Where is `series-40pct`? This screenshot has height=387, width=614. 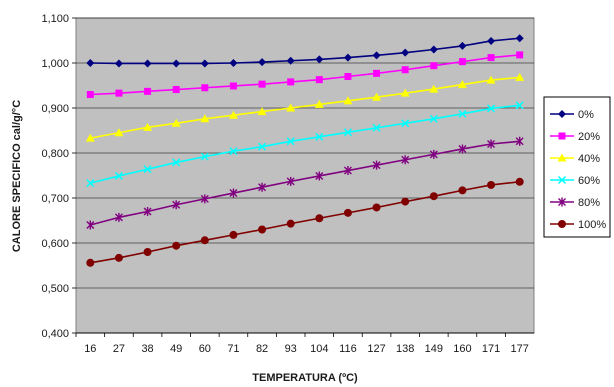 series-40pct is located at coordinates (305, 107).